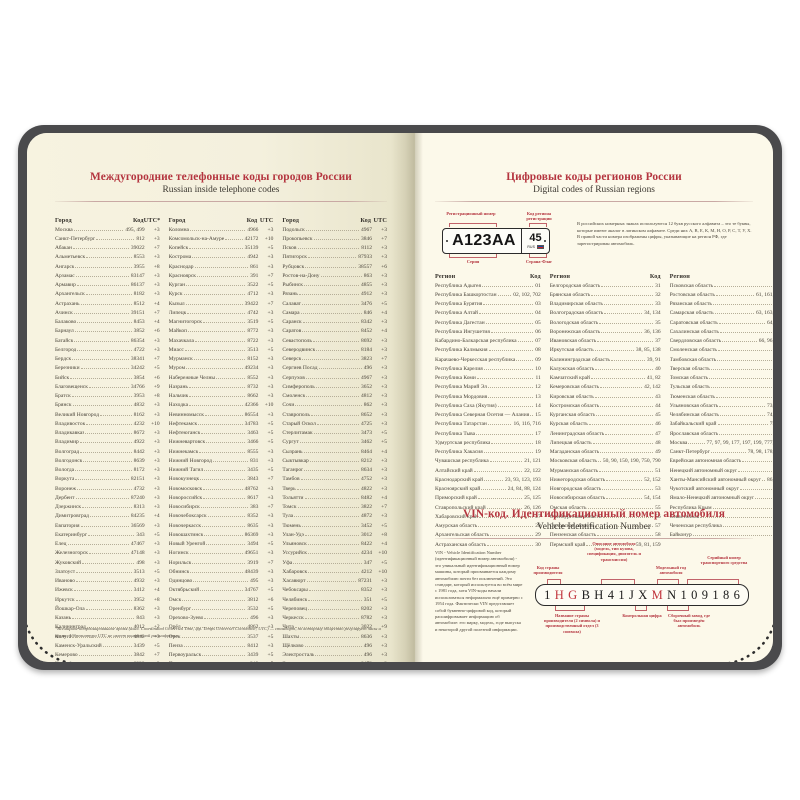  What do you see at coordinates (721, 517) in the screenshot?
I see `table-row: Севастополь92` at bounding box center [721, 517].